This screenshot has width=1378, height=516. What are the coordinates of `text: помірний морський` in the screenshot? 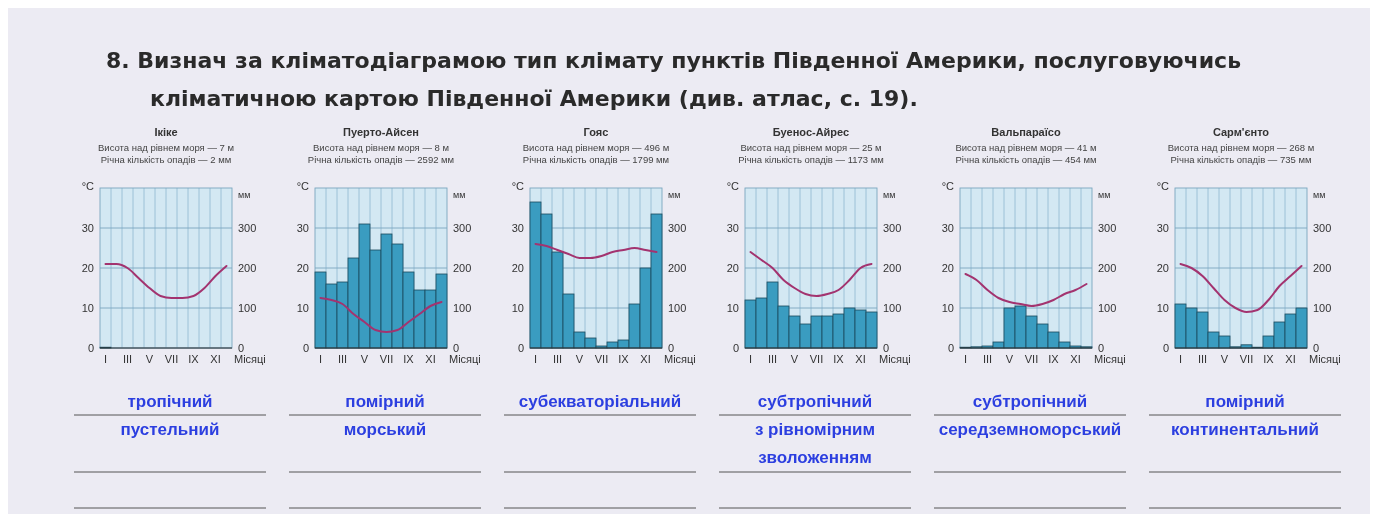 It's located at (385, 415).